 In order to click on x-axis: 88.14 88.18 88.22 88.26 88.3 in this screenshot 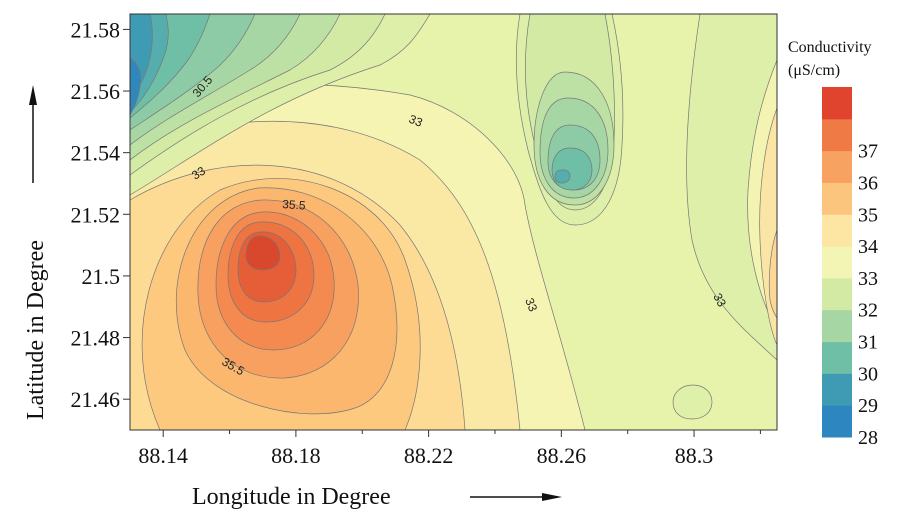, I will do `click(449, 449)`.